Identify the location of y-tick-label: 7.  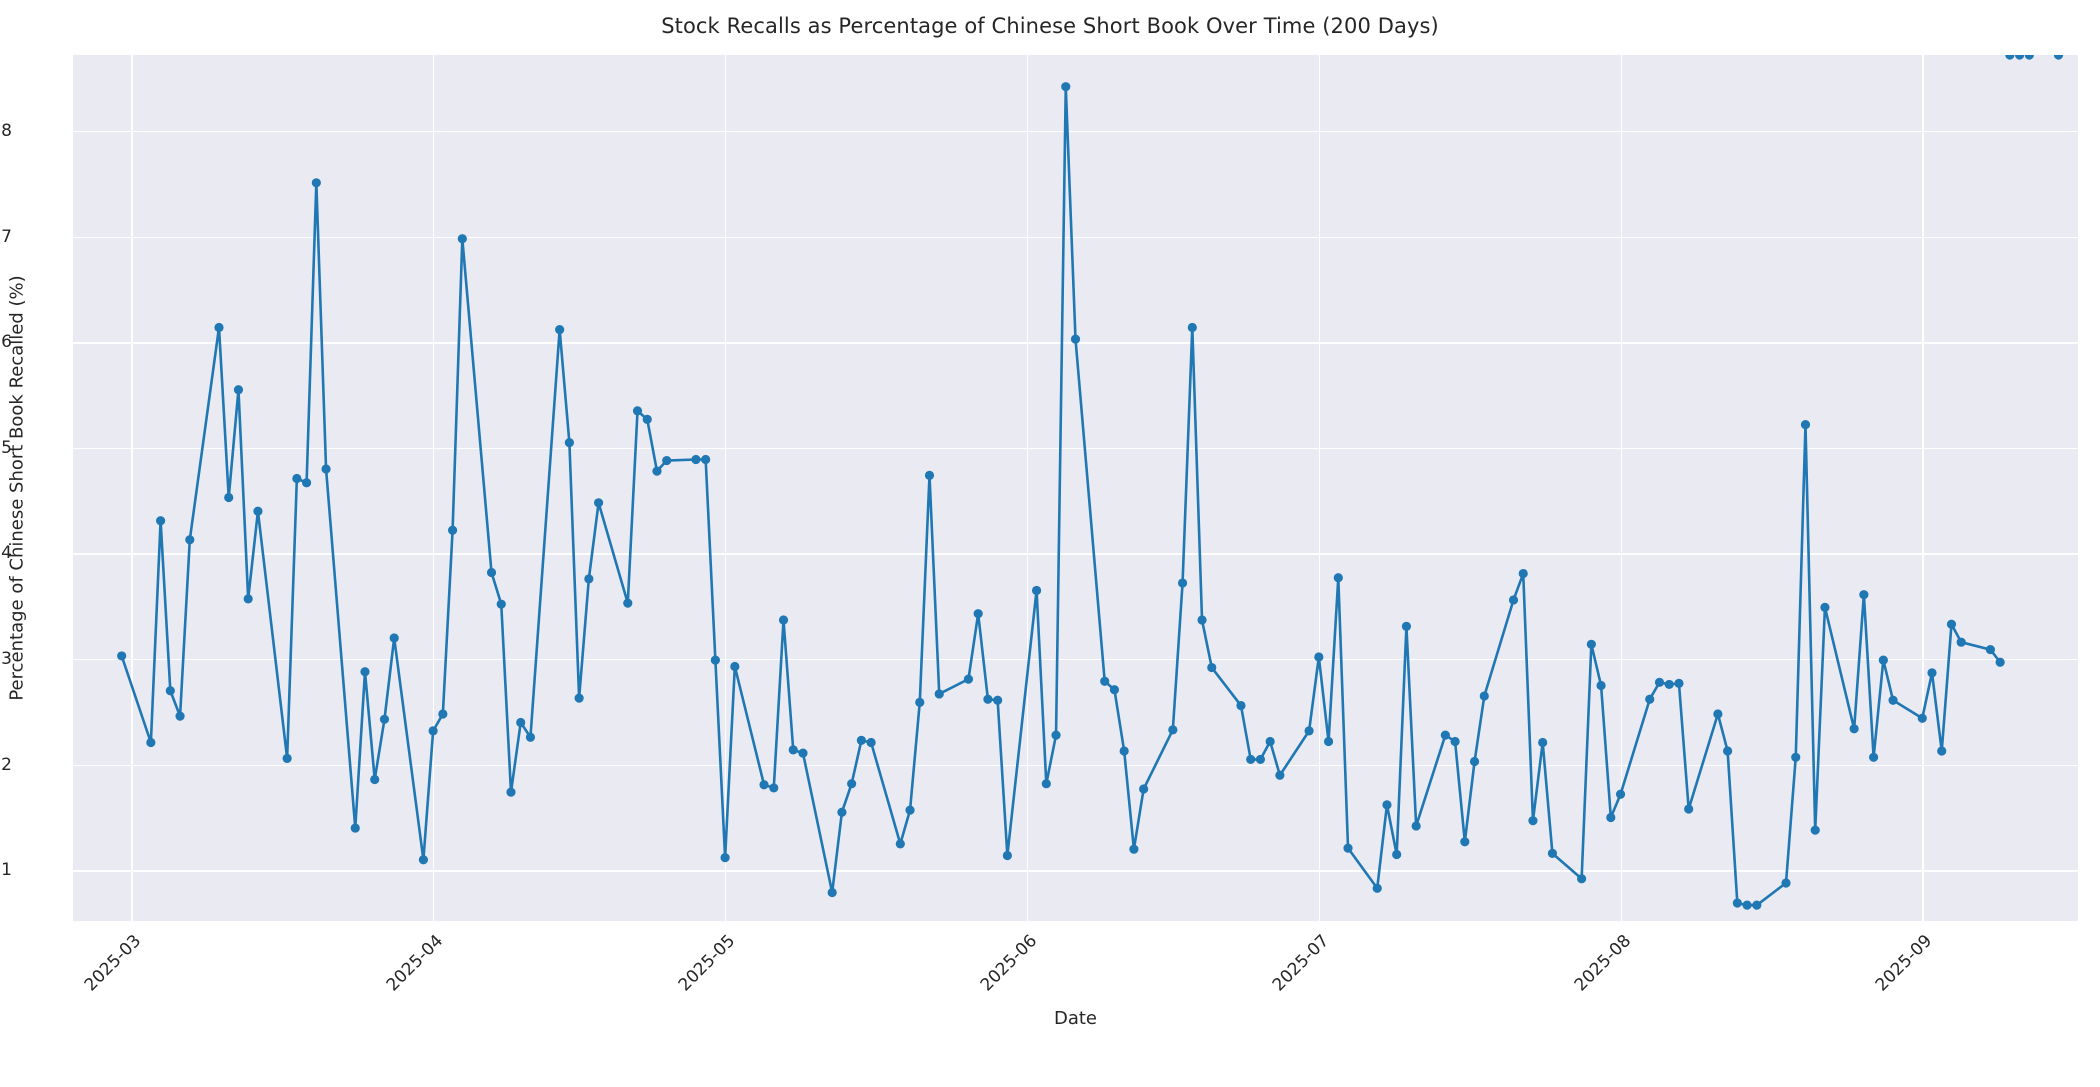
(6, 236).